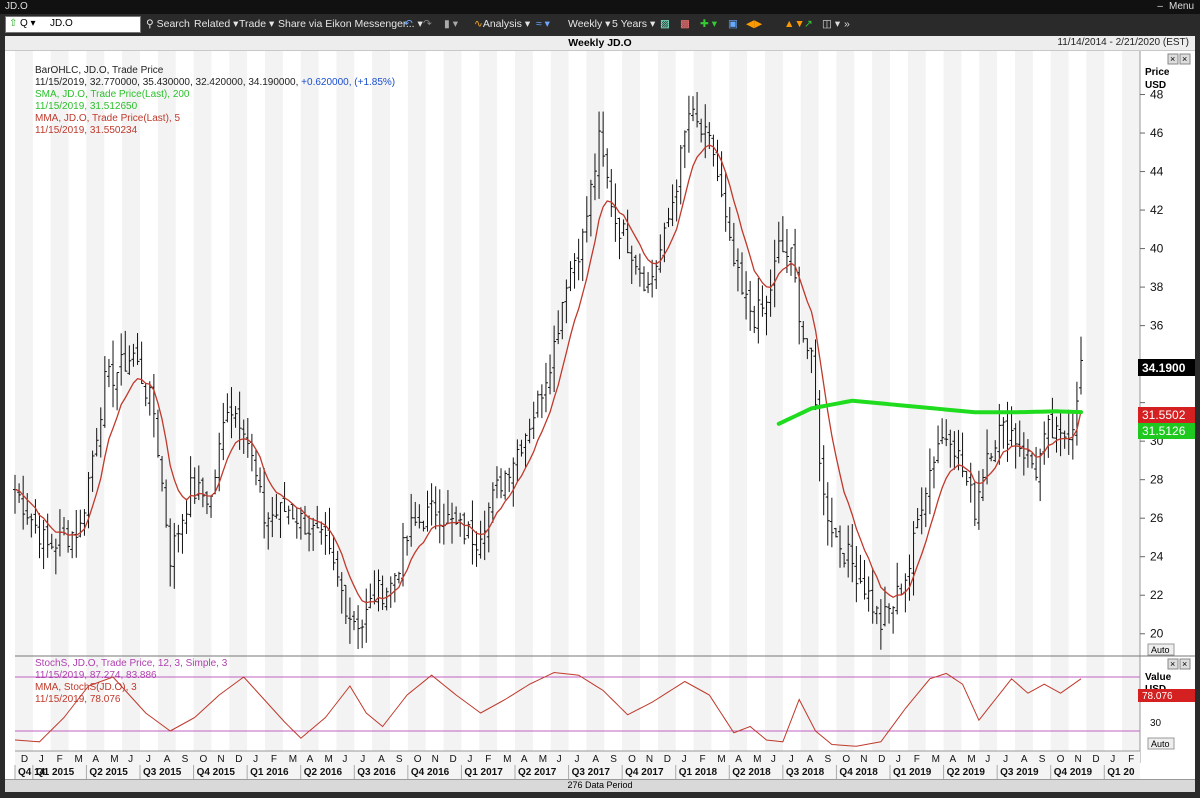  What do you see at coordinates (987, 759) in the screenshot?
I see `month-tick-label: J` at bounding box center [987, 759].